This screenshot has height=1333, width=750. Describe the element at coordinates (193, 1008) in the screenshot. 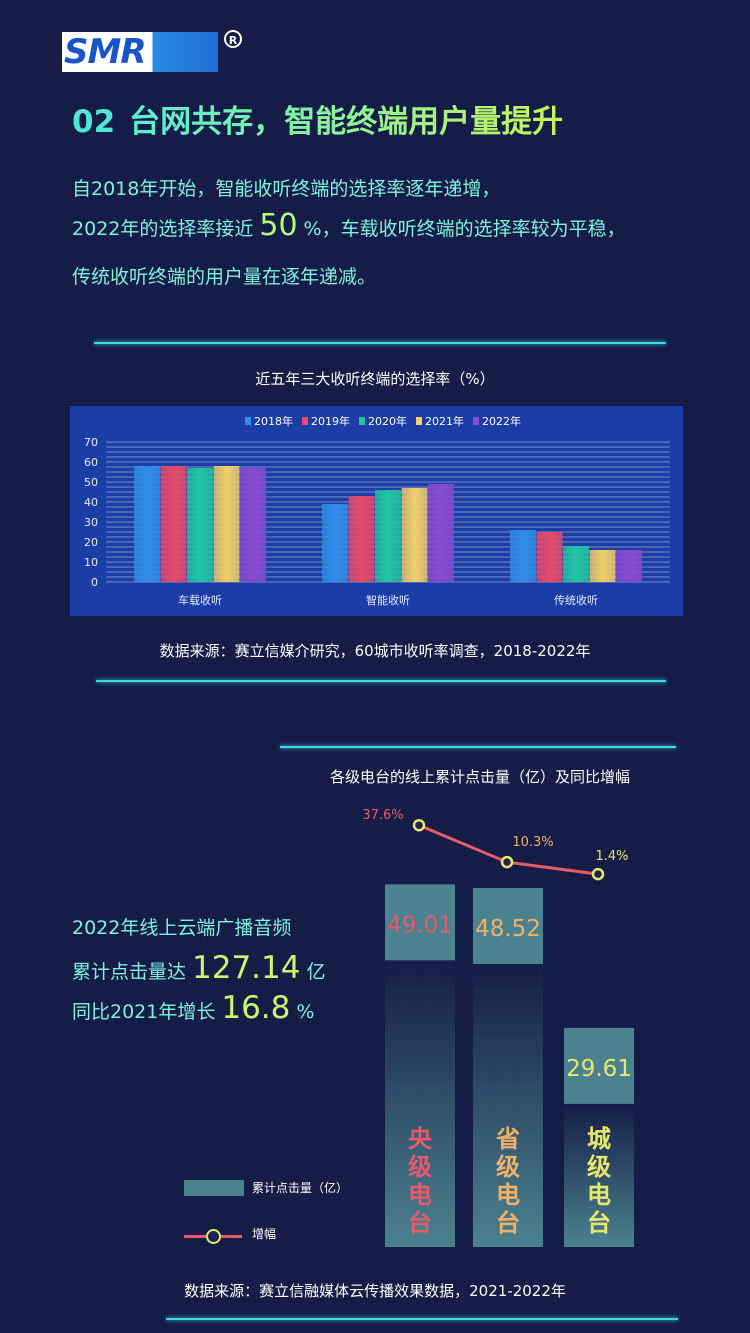

I see `stat-line-3: 同比2021年增长 16.8%` at that location.